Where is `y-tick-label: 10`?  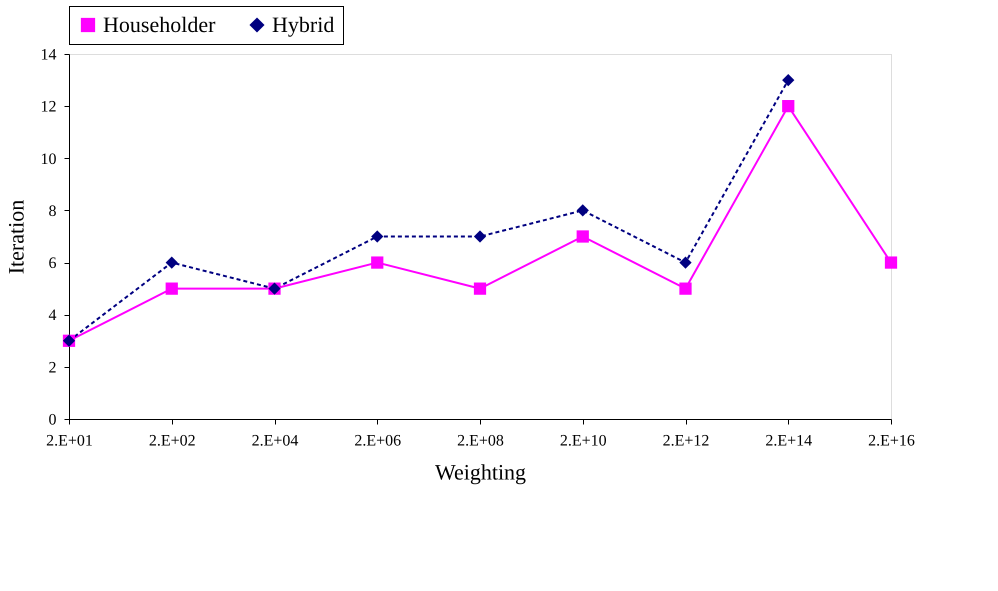
y-tick-label: 10 is located at coordinates (48, 159).